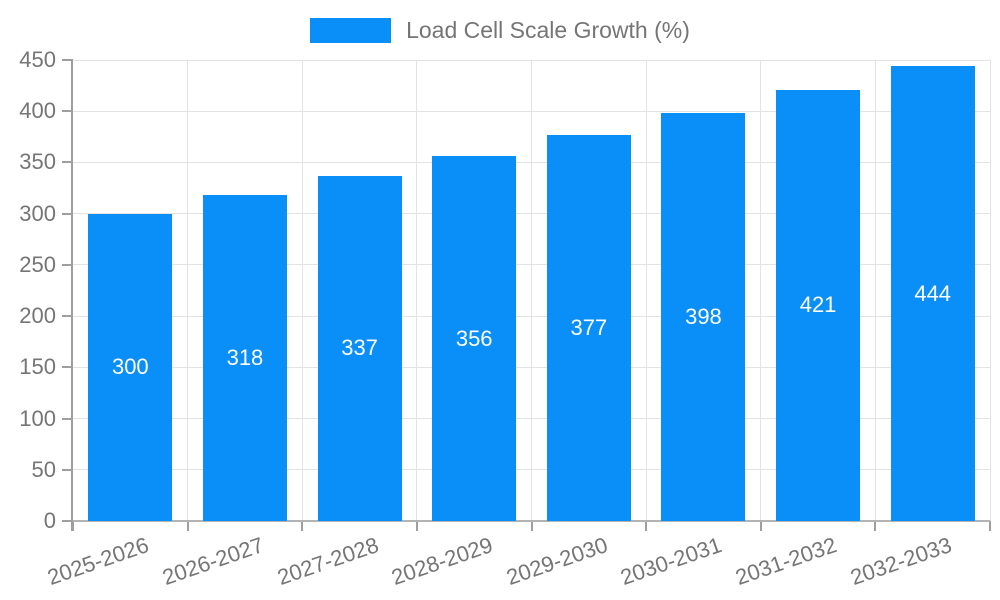 This screenshot has height=600, width=1000. I want to click on bar-value-label: 421, so click(818, 305).